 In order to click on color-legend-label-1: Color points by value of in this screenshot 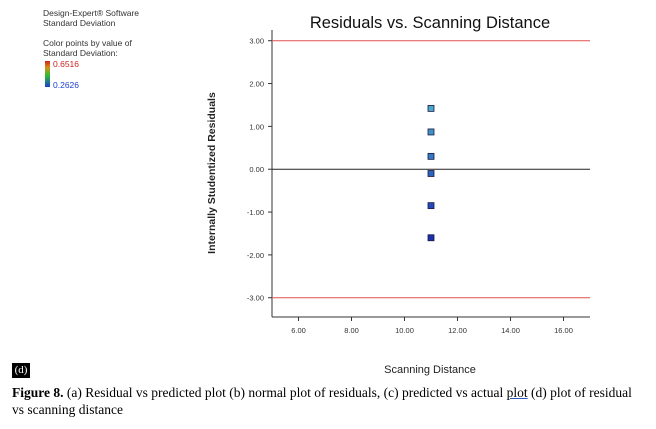, I will do `click(87, 43)`.